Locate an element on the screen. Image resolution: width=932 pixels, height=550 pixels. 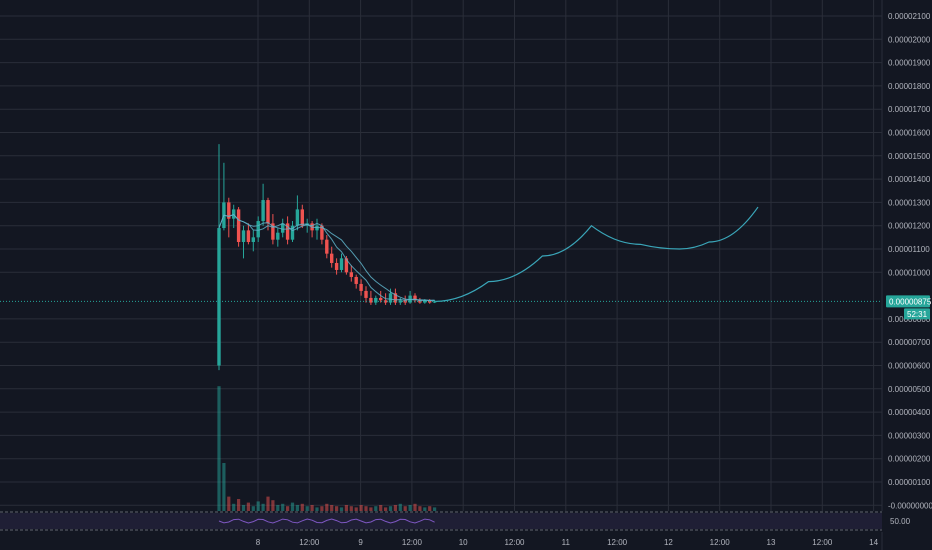
price-tick-label: 0.00001000 is located at coordinates (909, 272).